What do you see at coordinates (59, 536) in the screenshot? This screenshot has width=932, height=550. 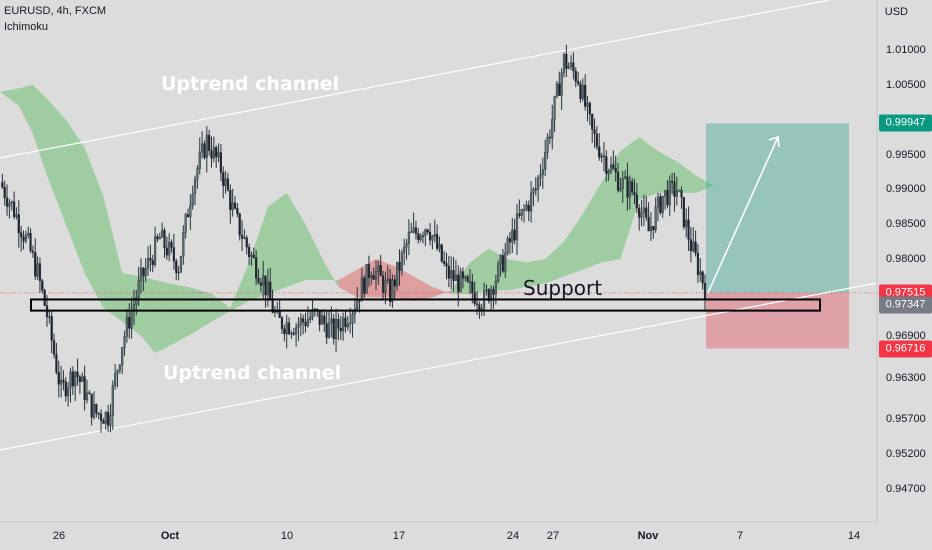 I see `date-tick-label: 26` at bounding box center [59, 536].